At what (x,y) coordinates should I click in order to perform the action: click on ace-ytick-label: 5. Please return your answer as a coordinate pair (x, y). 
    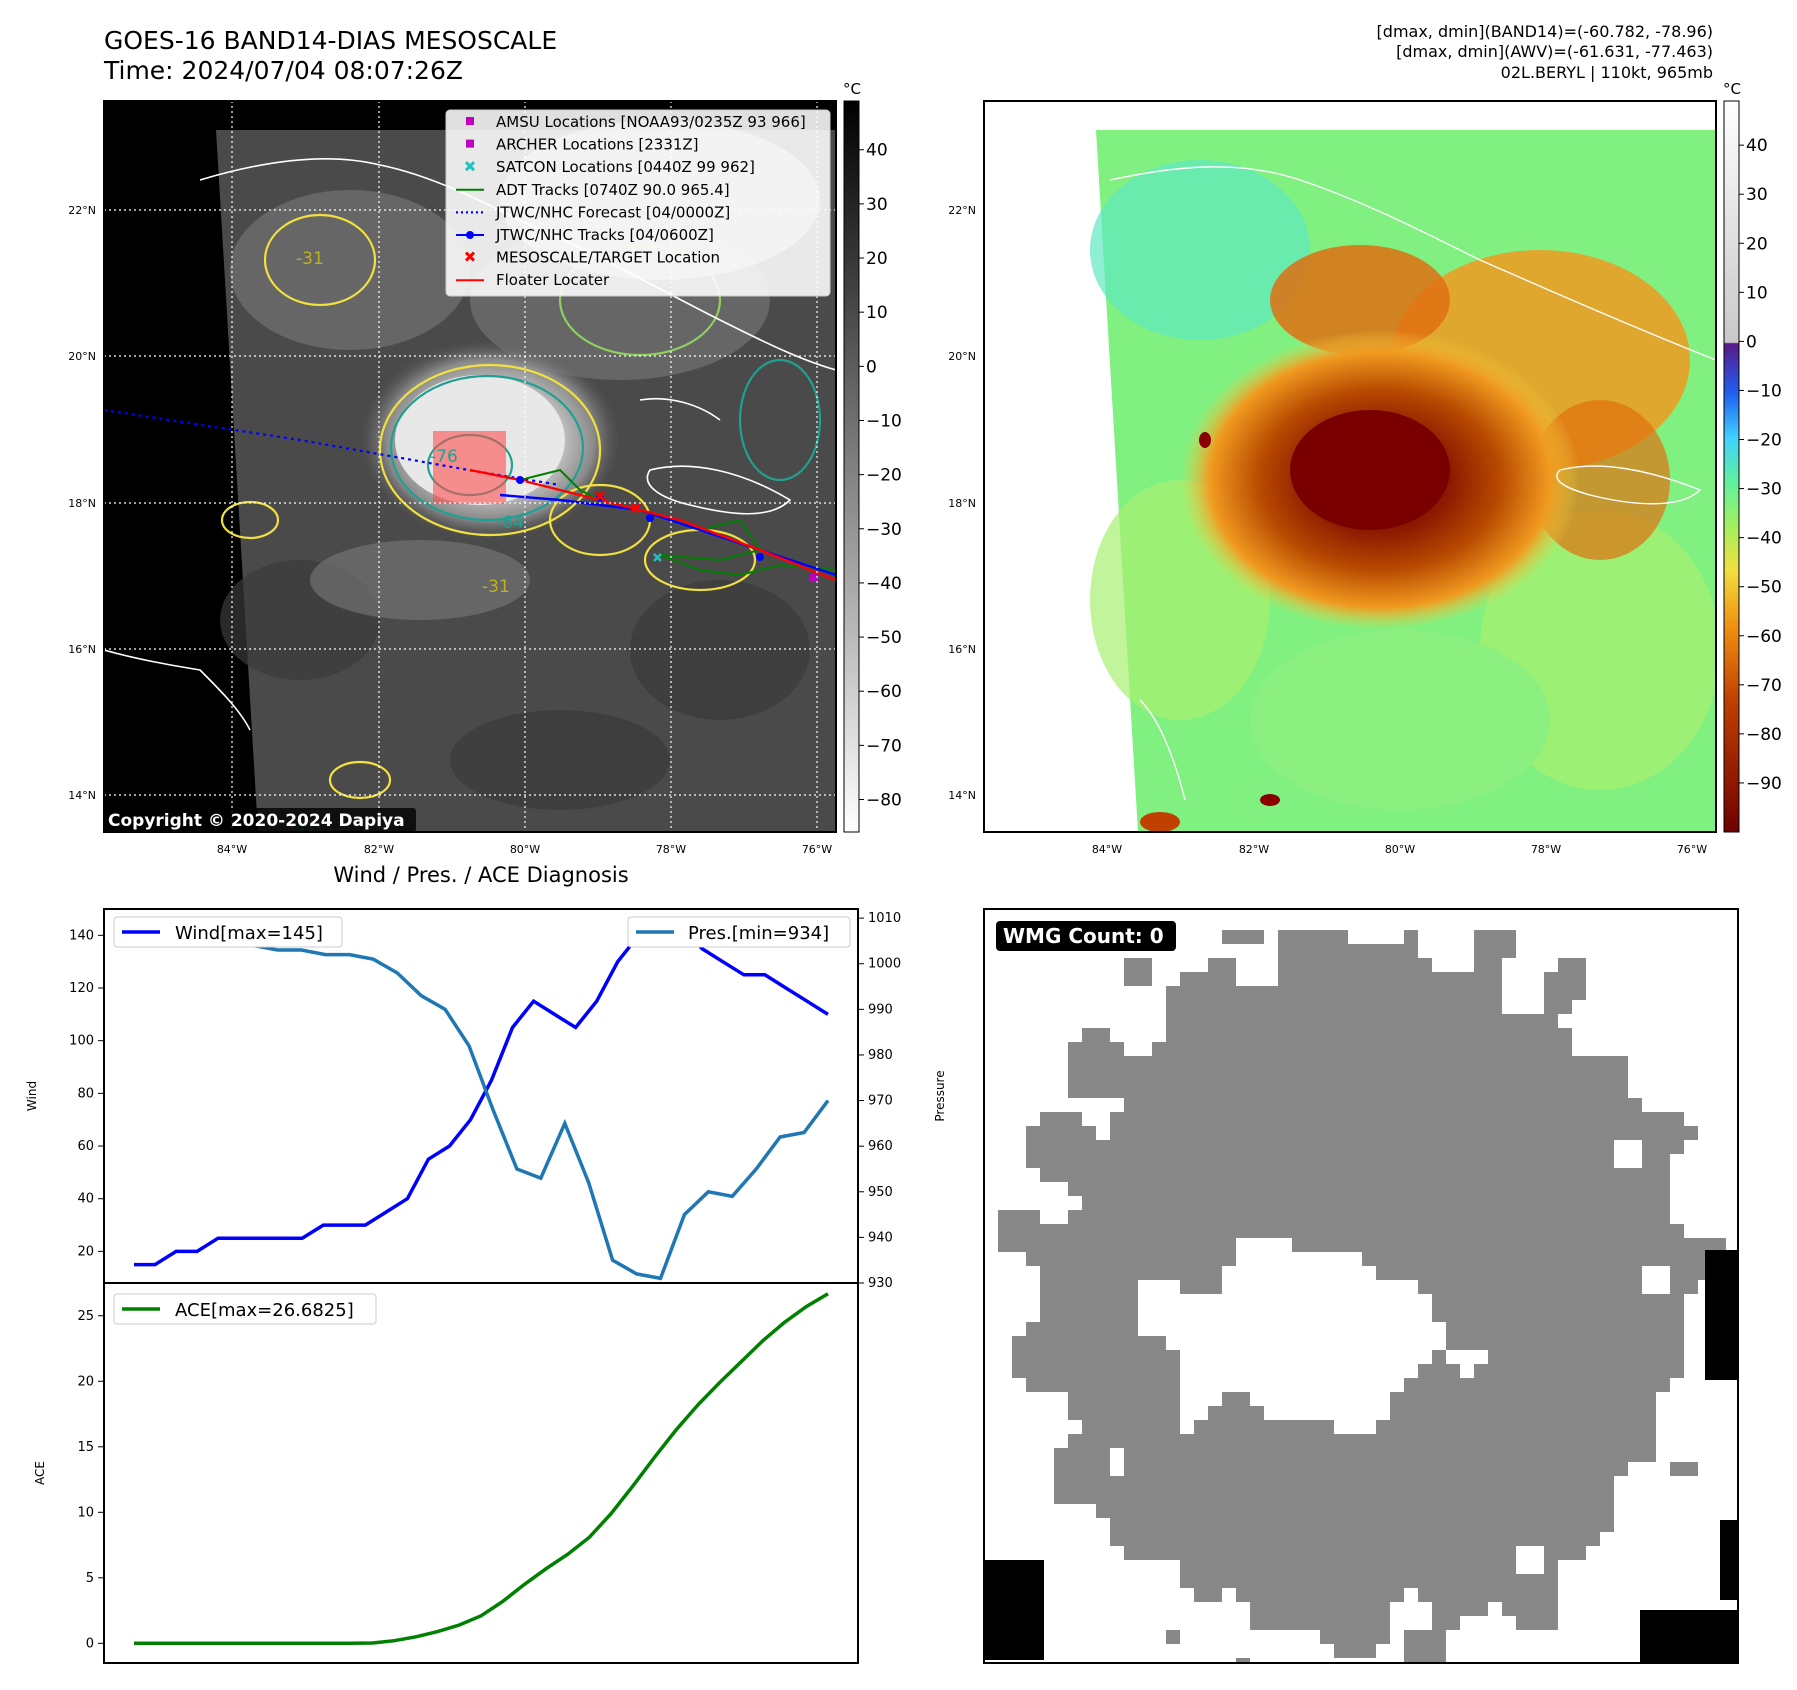
    Looking at the image, I should click on (90, 1578).